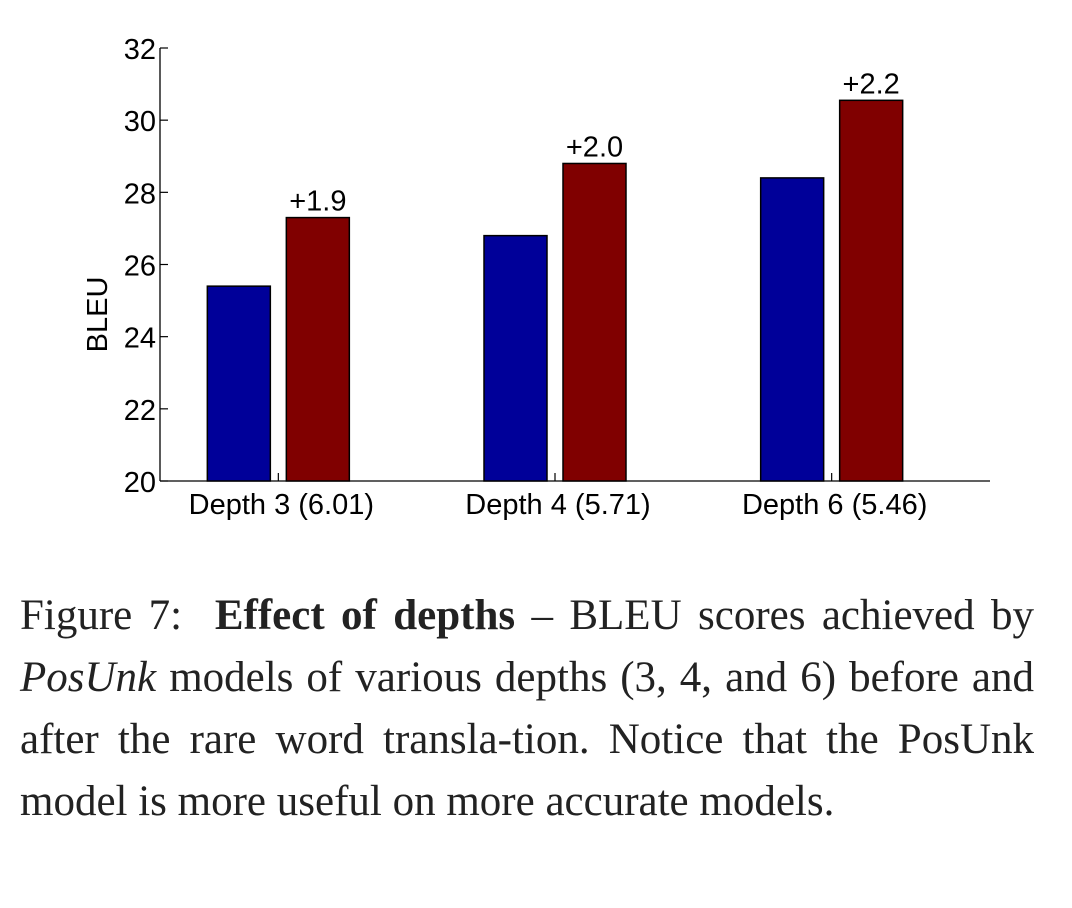  What do you see at coordinates (834, 505) in the screenshot?
I see `x-tick-label: Depth 6 (5.46)` at bounding box center [834, 505].